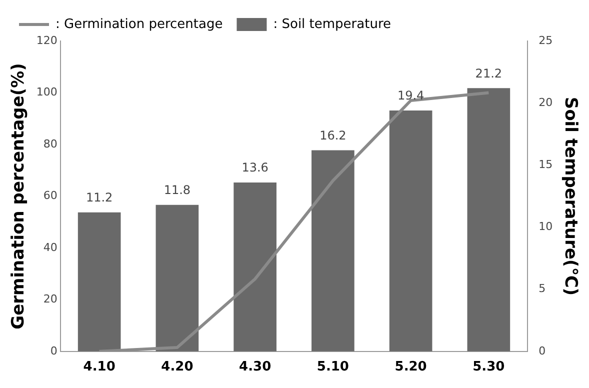 Image resolution: width=589 pixels, height=388 pixels. What do you see at coordinates (542, 289) in the screenshot?
I see `y2-tick-label: 5` at bounding box center [542, 289].